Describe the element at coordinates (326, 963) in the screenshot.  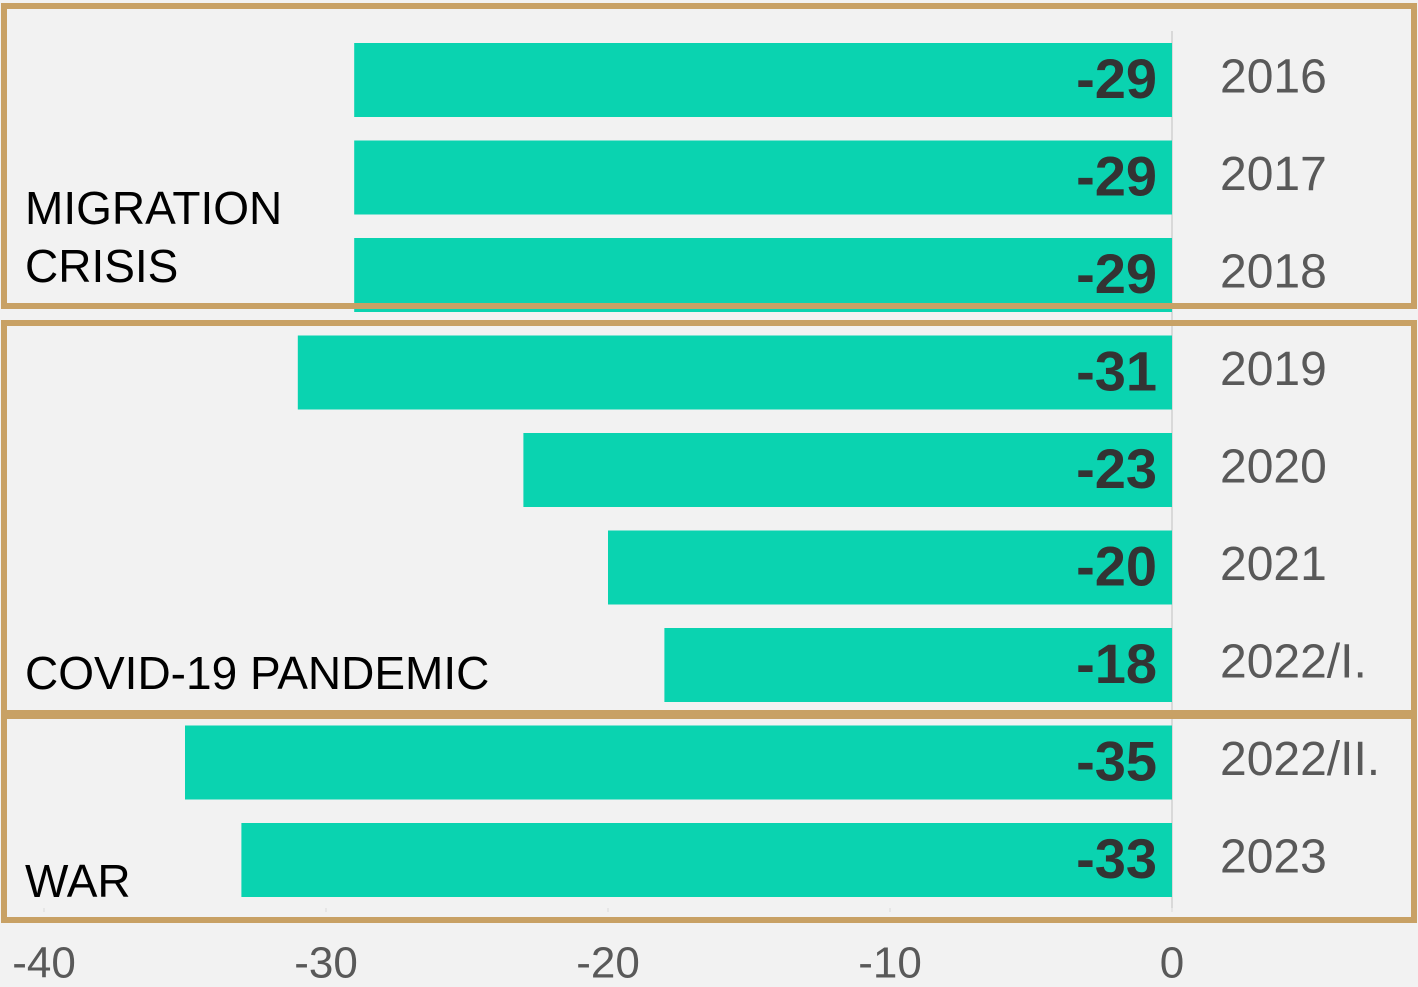
I see `x-tick-label: -30` at that location.